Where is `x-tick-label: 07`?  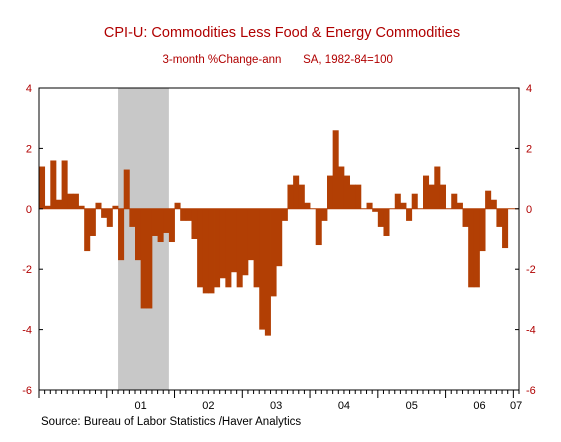
x-tick-label: 07 is located at coordinates (516, 406).